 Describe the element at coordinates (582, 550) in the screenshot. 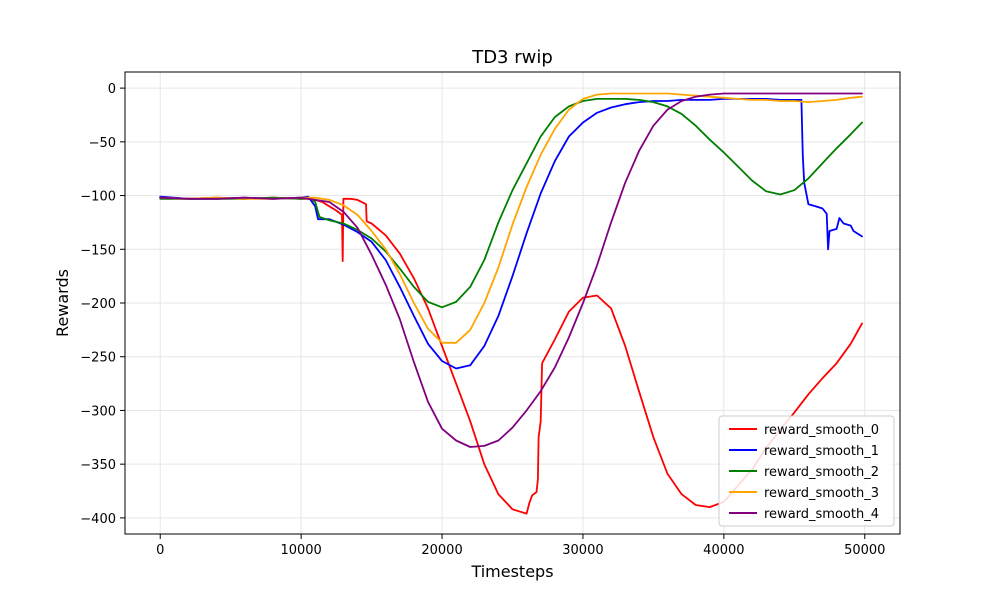

I see `x-tick-label: 30000` at that location.